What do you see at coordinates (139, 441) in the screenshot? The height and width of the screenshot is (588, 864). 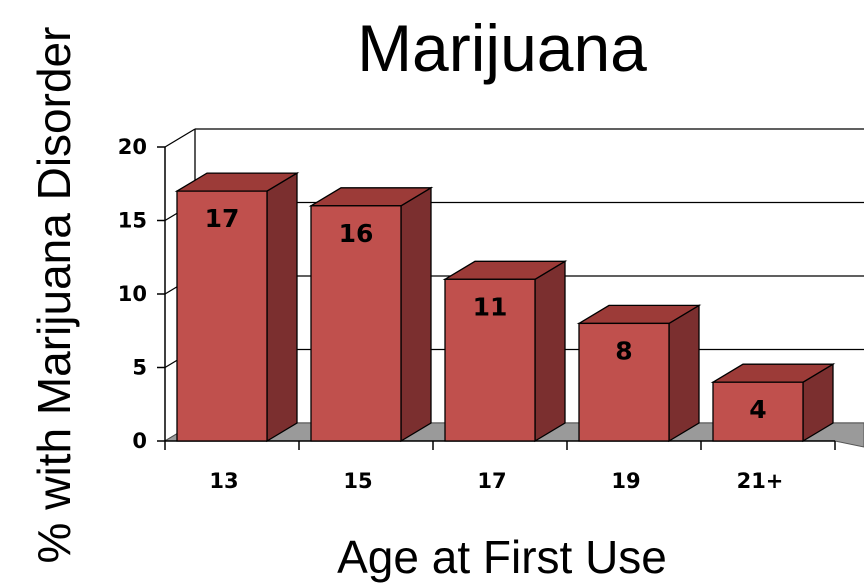 I see `y-tick-label-0: 0` at bounding box center [139, 441].